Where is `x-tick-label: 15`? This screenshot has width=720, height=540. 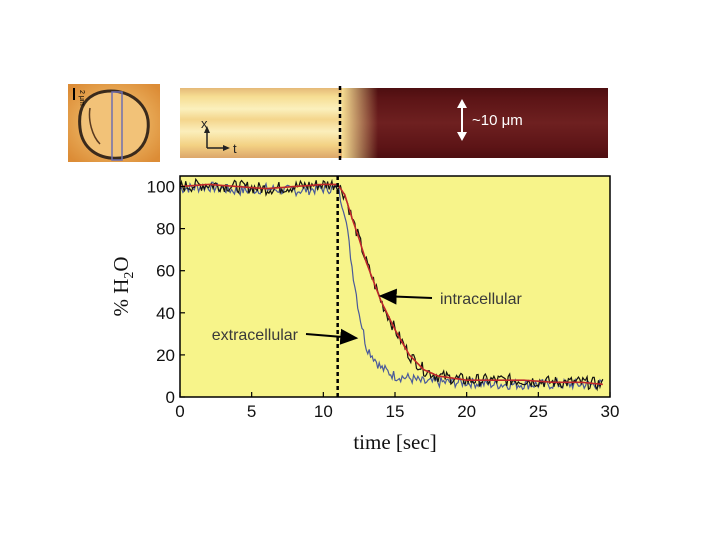 x-tick-label: 15 is located at coordinates (395, 411).